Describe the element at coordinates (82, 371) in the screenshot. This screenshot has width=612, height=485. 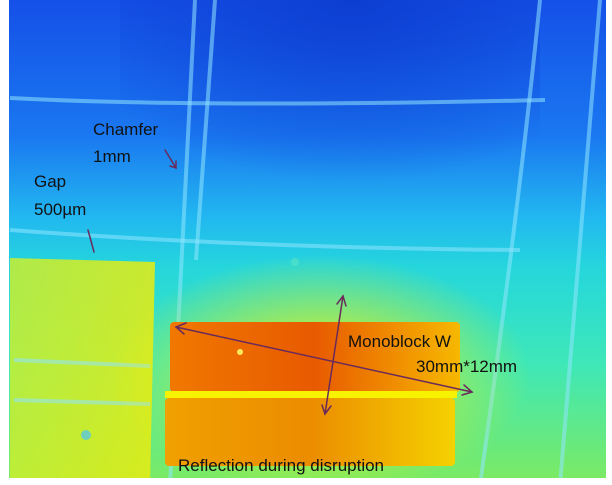
I see `warm-region-left` at that location.